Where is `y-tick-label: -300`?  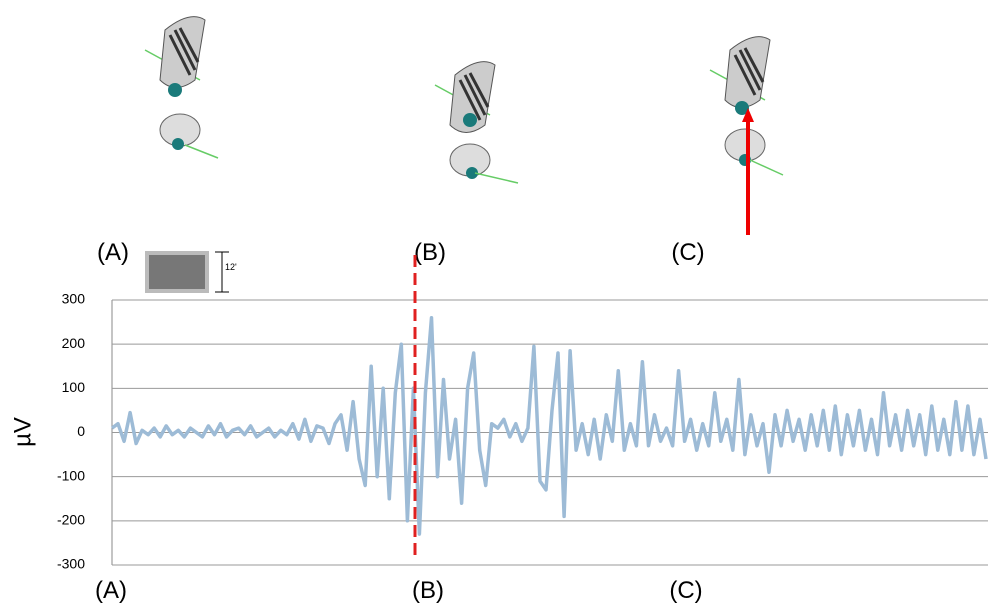 y-tick-label: -300 is located at coordinates (71, 564).